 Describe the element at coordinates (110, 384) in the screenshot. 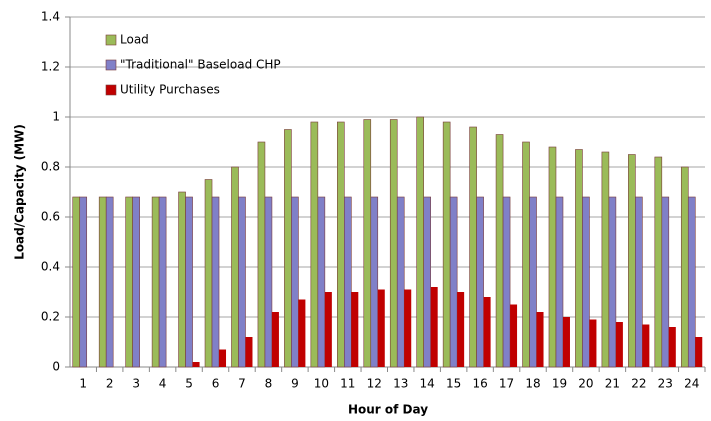

I see `x-tick-label: 2` at that location.